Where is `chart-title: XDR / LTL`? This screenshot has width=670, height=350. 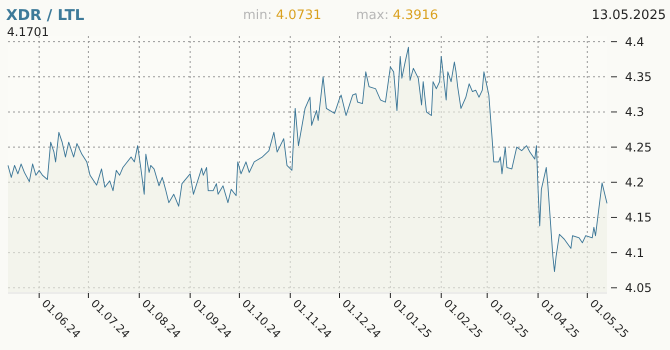 chart-title: XDR / LTL is located at coordinates (45, 15).